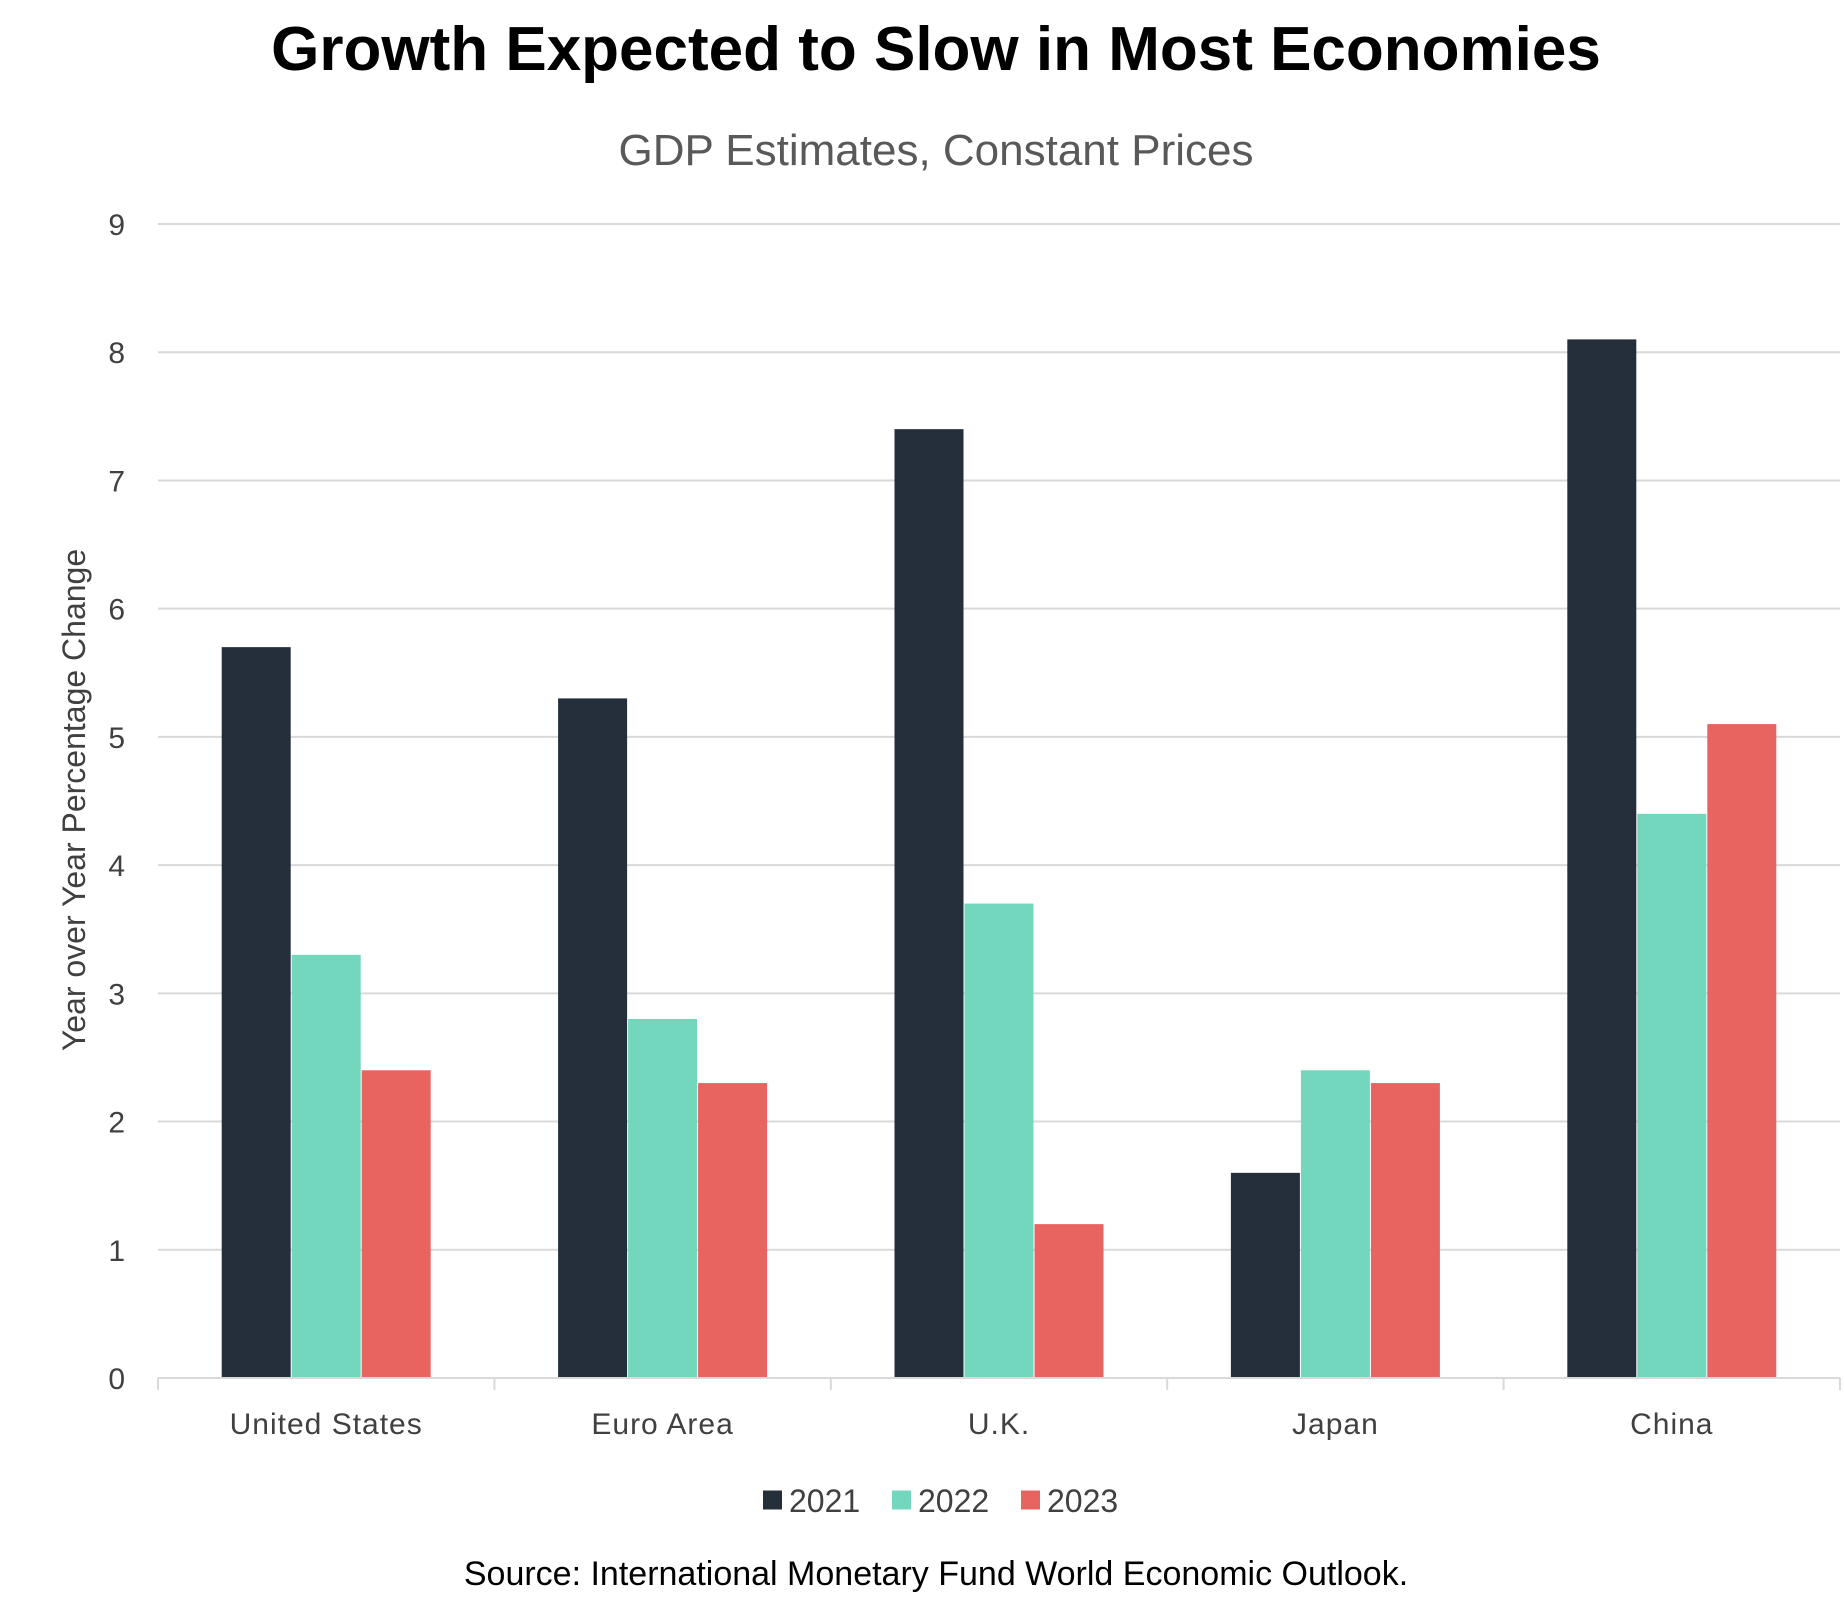 The image size is (1845, 1605). What do you see at coordinates (116, 610) in the screenshot?
I see `y-tick-label: 6` at bounding box center [116, 610].